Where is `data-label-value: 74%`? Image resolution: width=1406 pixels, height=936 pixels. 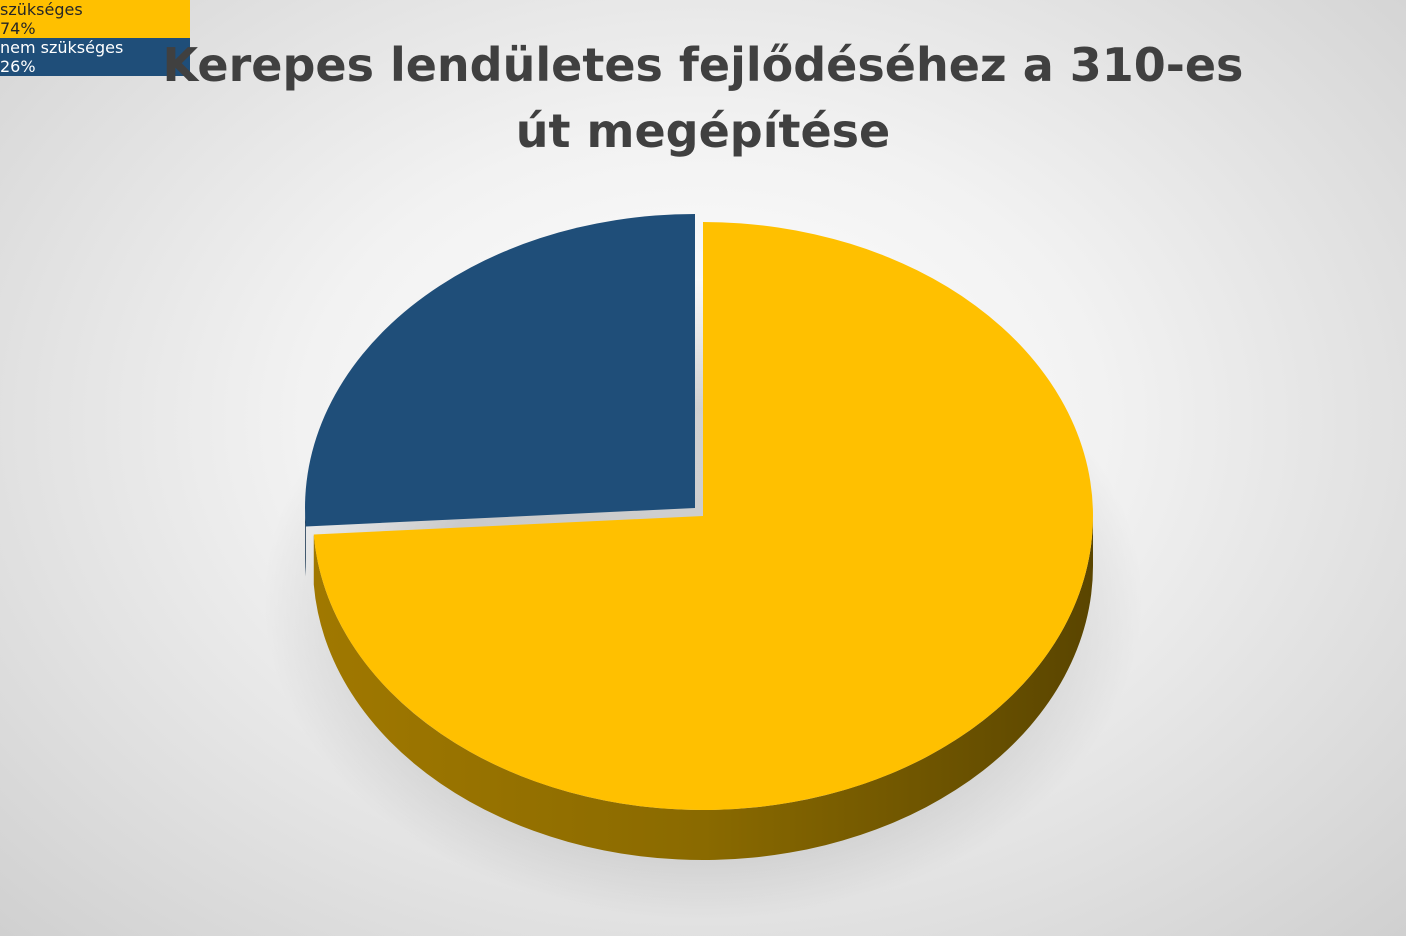 data-label-value: 74% is located at coordinates (18, 28).